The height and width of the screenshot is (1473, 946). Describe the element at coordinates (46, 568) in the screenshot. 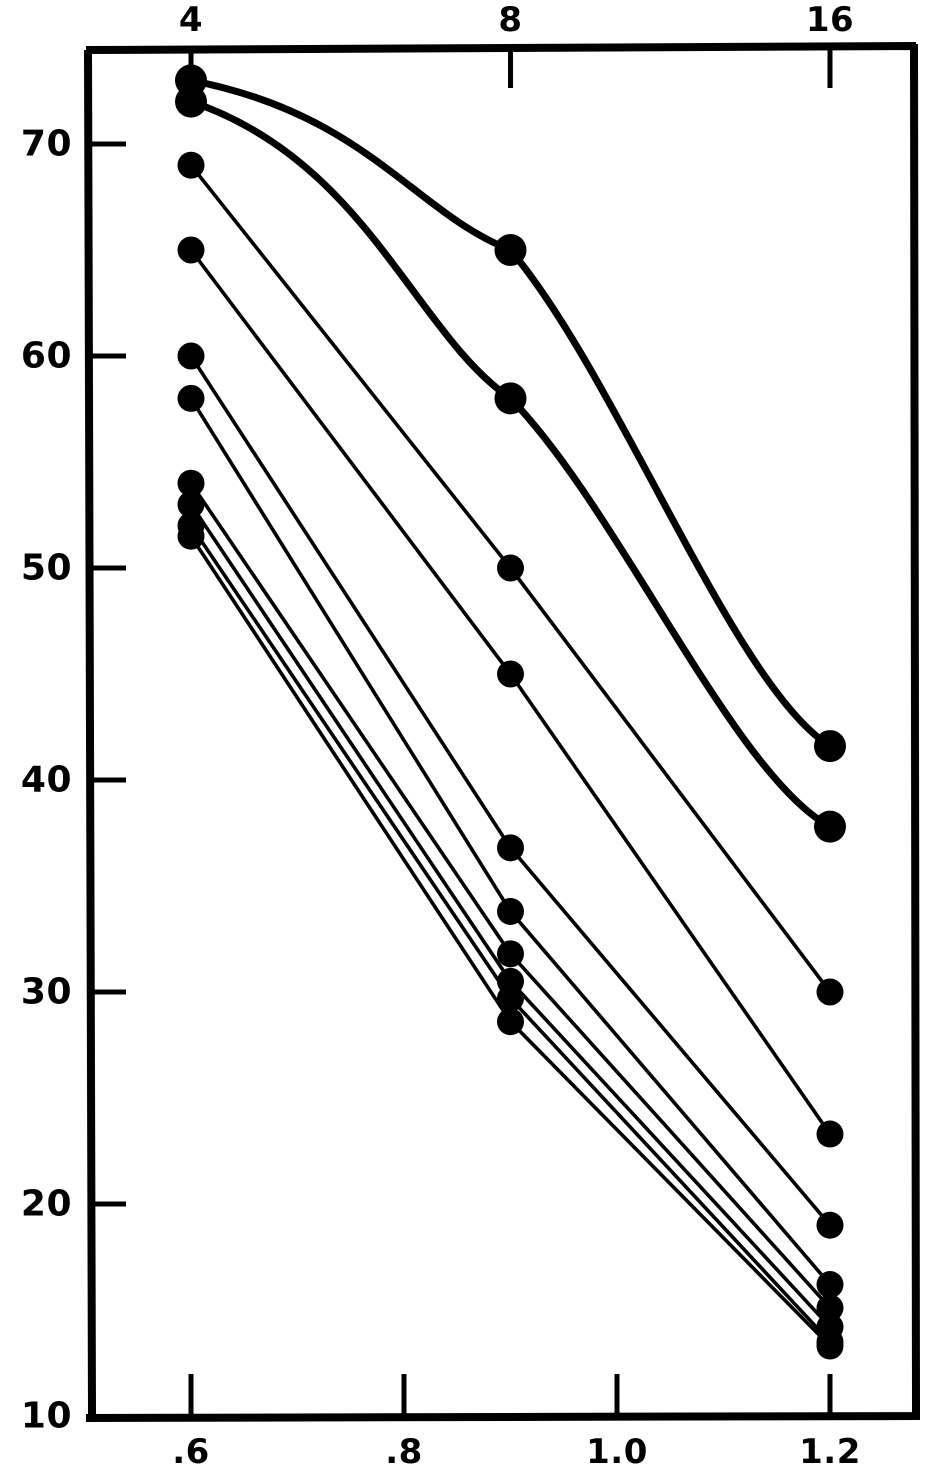

I see `left-tick-label-2: 50` at that location.